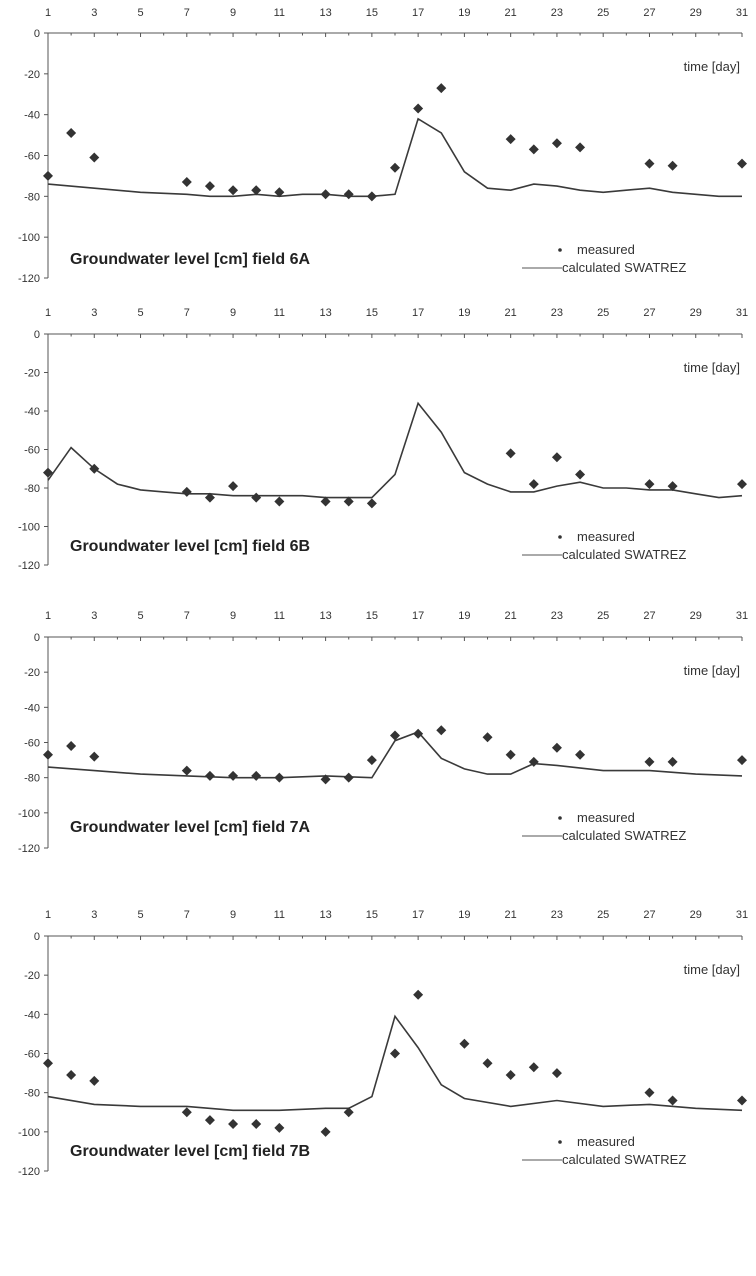  What do you see at coordinates (29, 528) in the screenshot?
I see `y-tick-label: -100` at bounding box center [29, 528].